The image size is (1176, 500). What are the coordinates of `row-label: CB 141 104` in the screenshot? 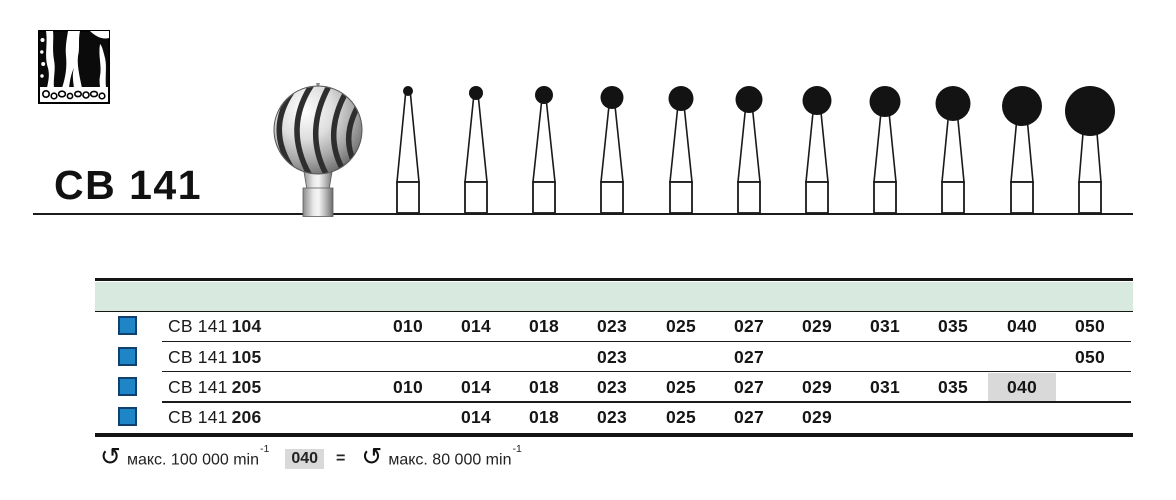 It's located at (215, 326).